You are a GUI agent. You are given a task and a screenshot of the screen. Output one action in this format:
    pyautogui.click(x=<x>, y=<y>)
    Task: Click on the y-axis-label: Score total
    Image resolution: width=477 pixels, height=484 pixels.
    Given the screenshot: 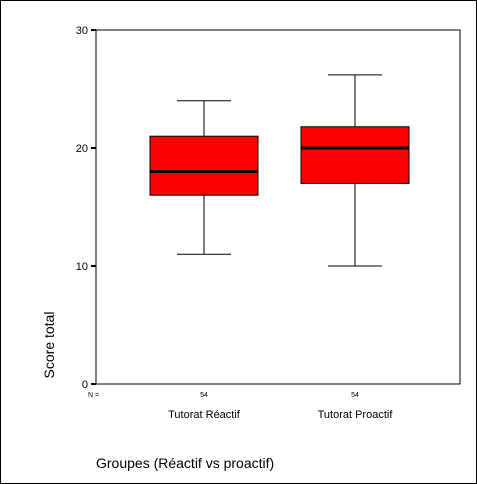 What is the action you would take?
    pyautogui.click(x=49, y=345)
    